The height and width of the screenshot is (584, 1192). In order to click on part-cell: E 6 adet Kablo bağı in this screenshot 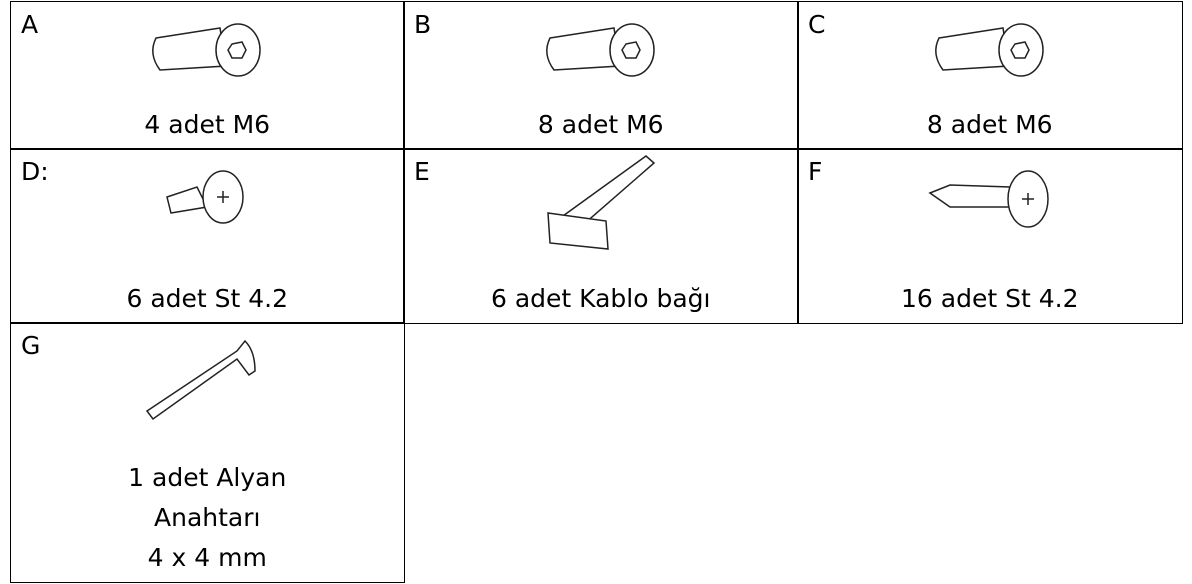, I will do `click(601, 236)`.